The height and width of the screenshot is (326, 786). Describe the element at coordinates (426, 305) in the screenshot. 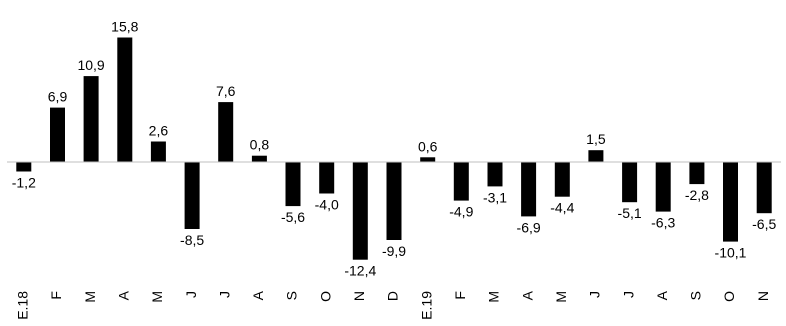

I see `category-label-12: E.19` at that location.